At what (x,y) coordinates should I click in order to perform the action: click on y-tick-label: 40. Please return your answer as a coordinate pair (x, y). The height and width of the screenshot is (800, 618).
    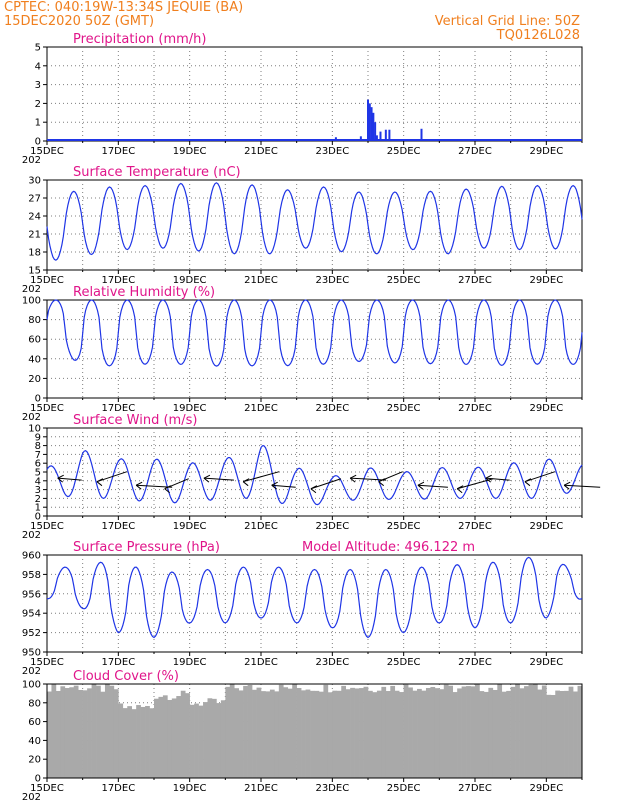
    Looking at the image, I should click on (34, 359).